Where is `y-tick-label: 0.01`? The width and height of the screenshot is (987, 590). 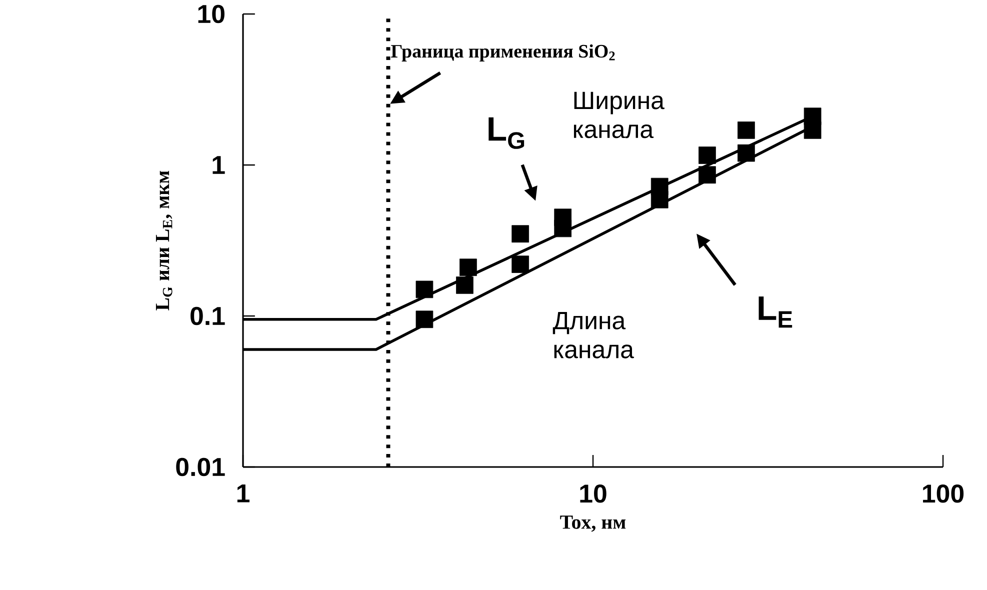 y-tick-label: 0.01 is located at coordinates (200, 467).